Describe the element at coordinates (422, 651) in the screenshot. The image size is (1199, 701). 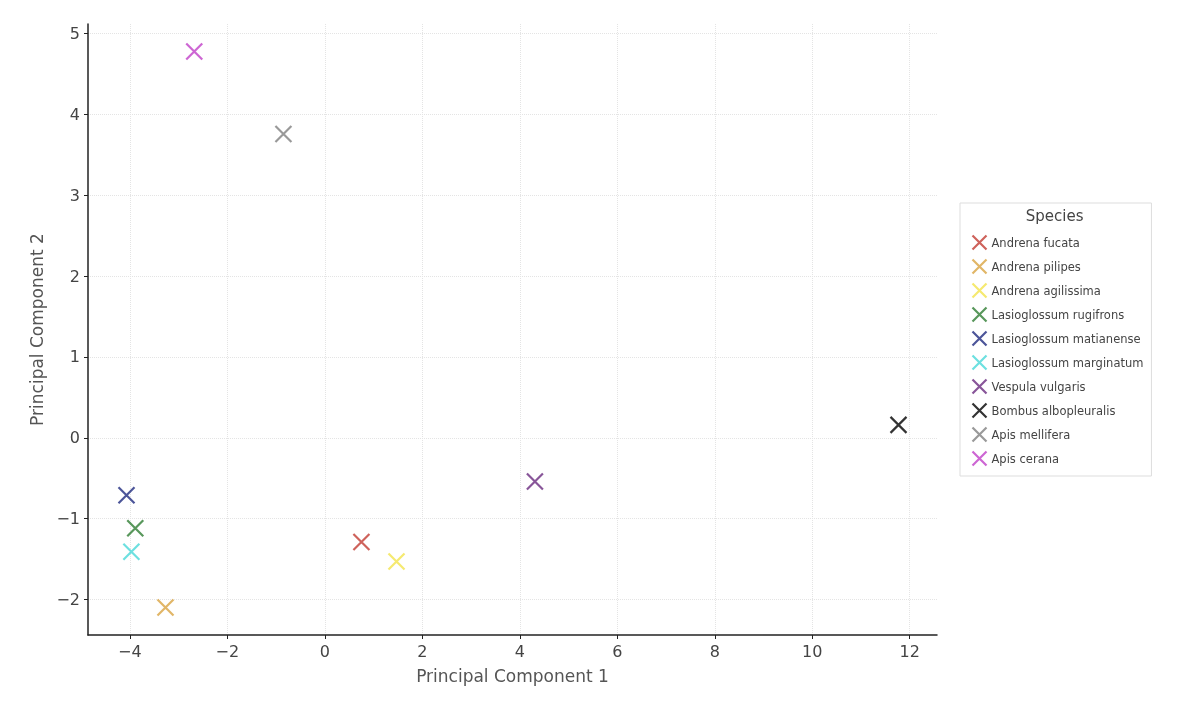
I see `x-tick-label: 2` at that location.